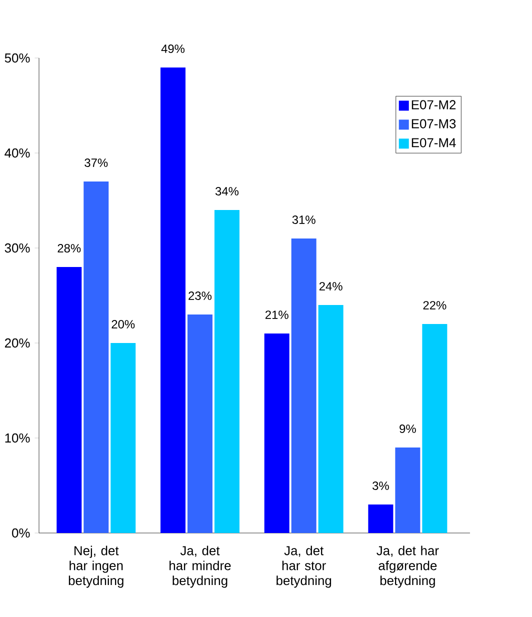 The image size is (532, 617). I want to click on y-tick-label: 30%, so click(17, 248).